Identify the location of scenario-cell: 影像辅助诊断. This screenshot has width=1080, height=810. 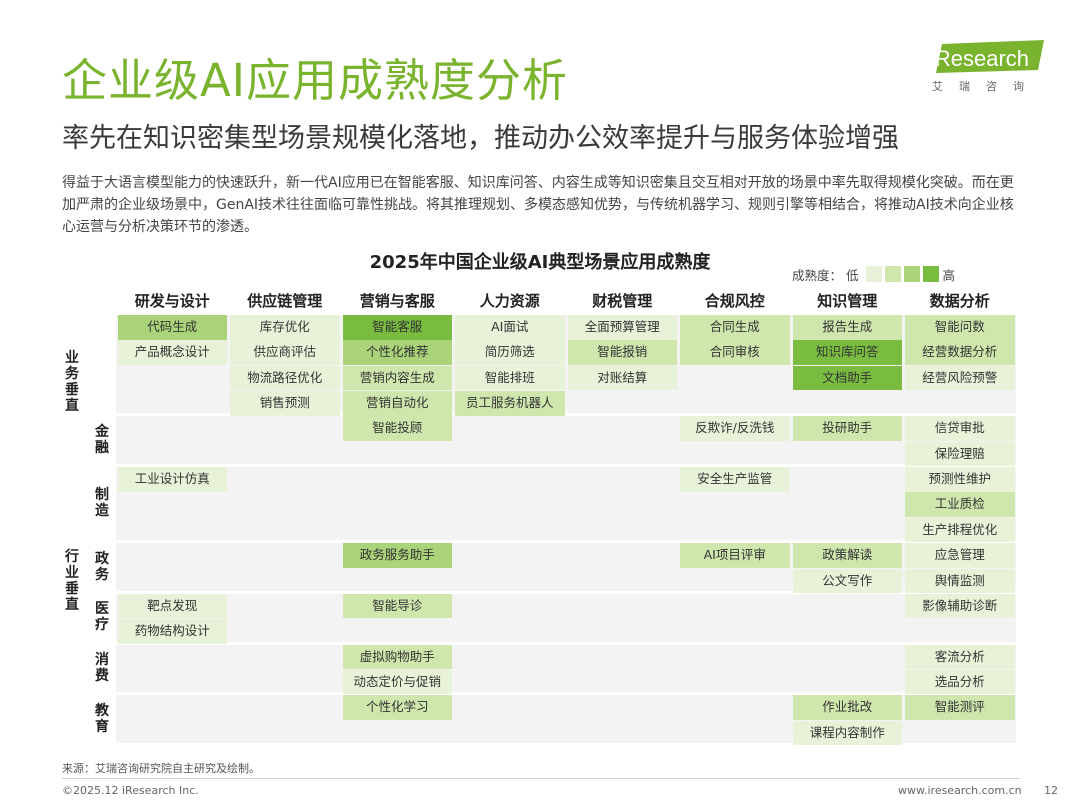
(960, 606).